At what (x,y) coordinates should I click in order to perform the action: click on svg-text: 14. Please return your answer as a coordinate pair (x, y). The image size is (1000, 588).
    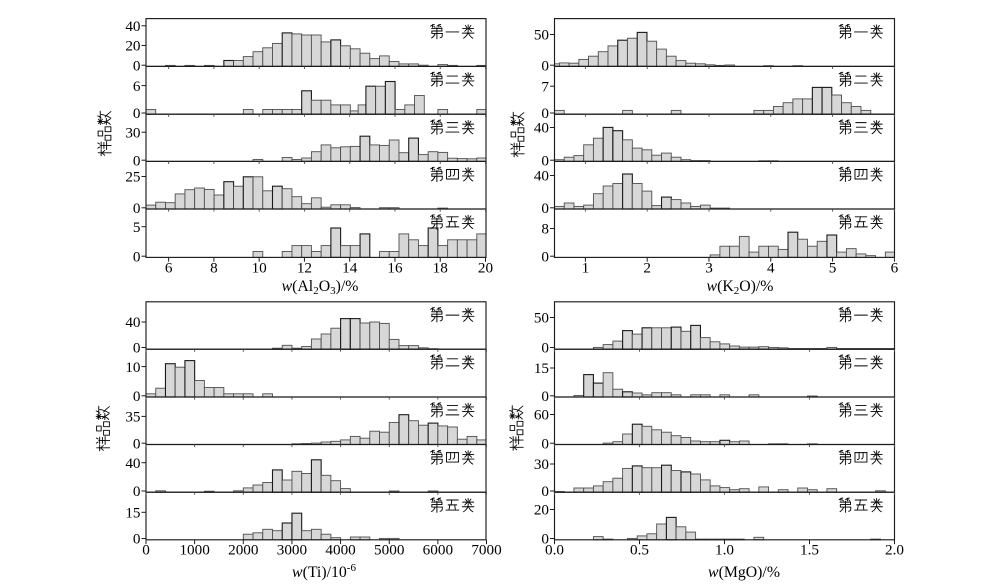
    Looking at the image, I should click on (350, 268).